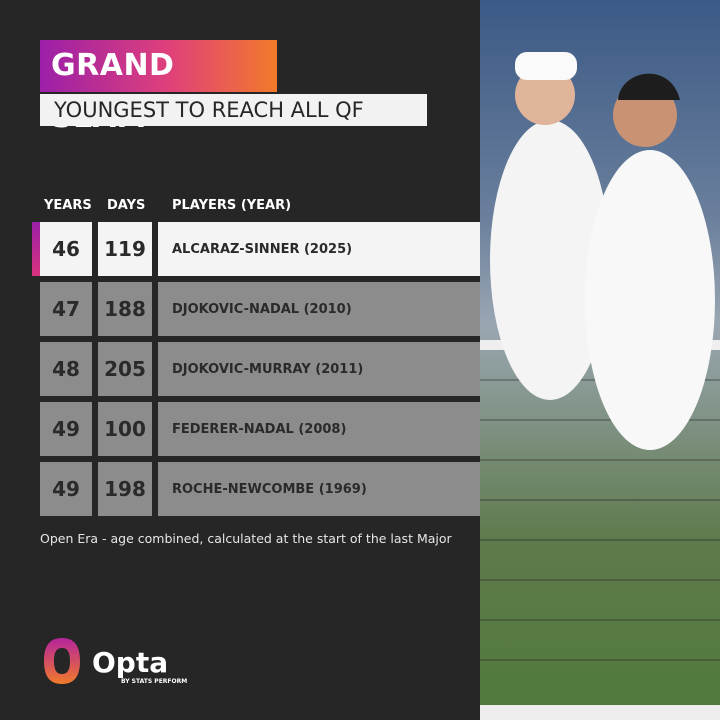  What do you see at coordinates (68, 205) in the screenshot?
I see `column-header: YEARS` at bounding box center [68, 205].